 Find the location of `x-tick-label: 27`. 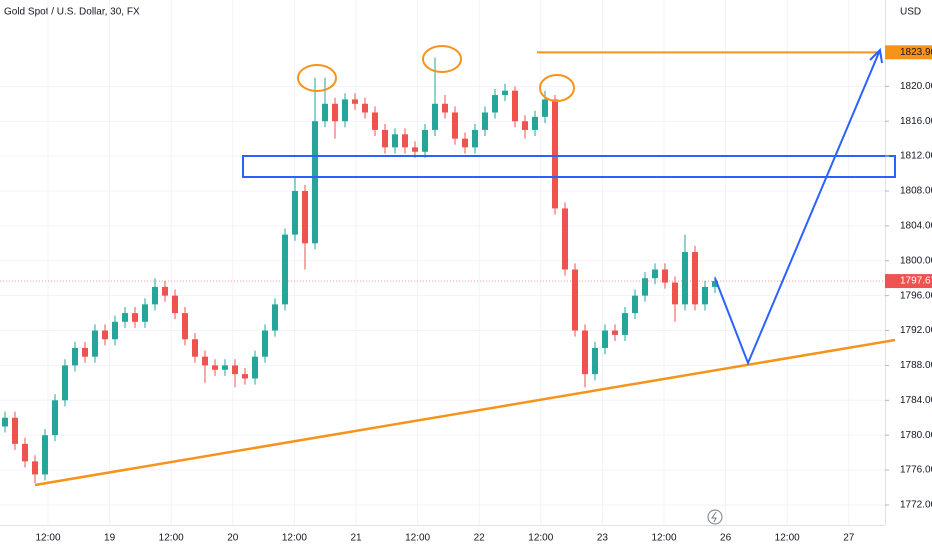

x-tick-label: 27 is located at coordinates (849, 538).